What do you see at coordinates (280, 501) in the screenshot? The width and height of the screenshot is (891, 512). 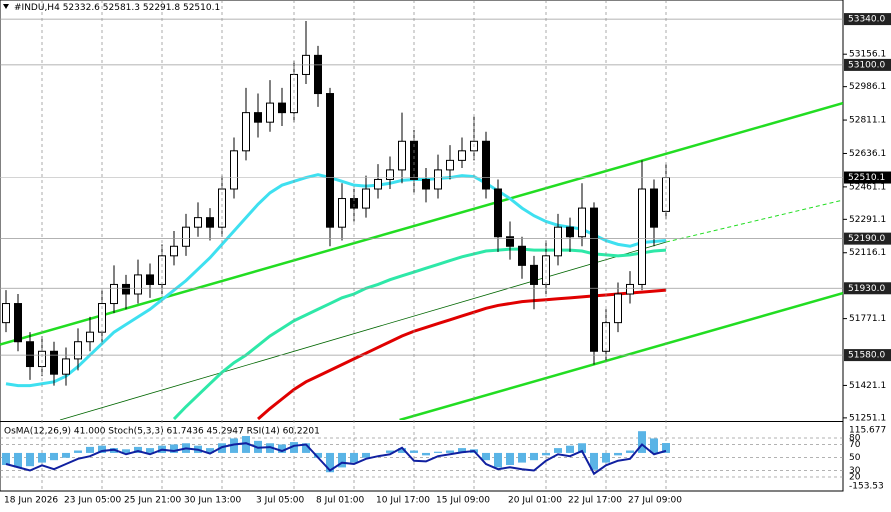 I see `x-tick-label: 3 Jul 05:00` at bounding box center [280, 501].